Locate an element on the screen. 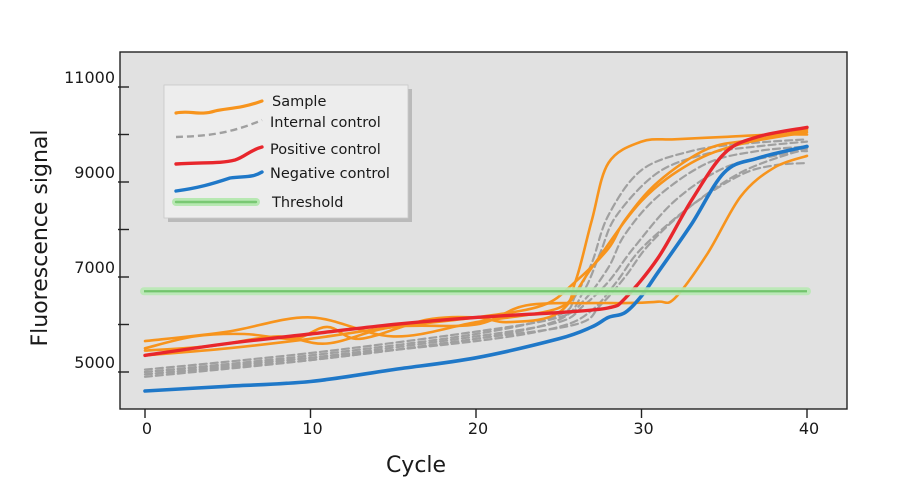 This screenshot has width=900, height=487. legend-positive-label: Positive control is located at coordinates (325, 150).